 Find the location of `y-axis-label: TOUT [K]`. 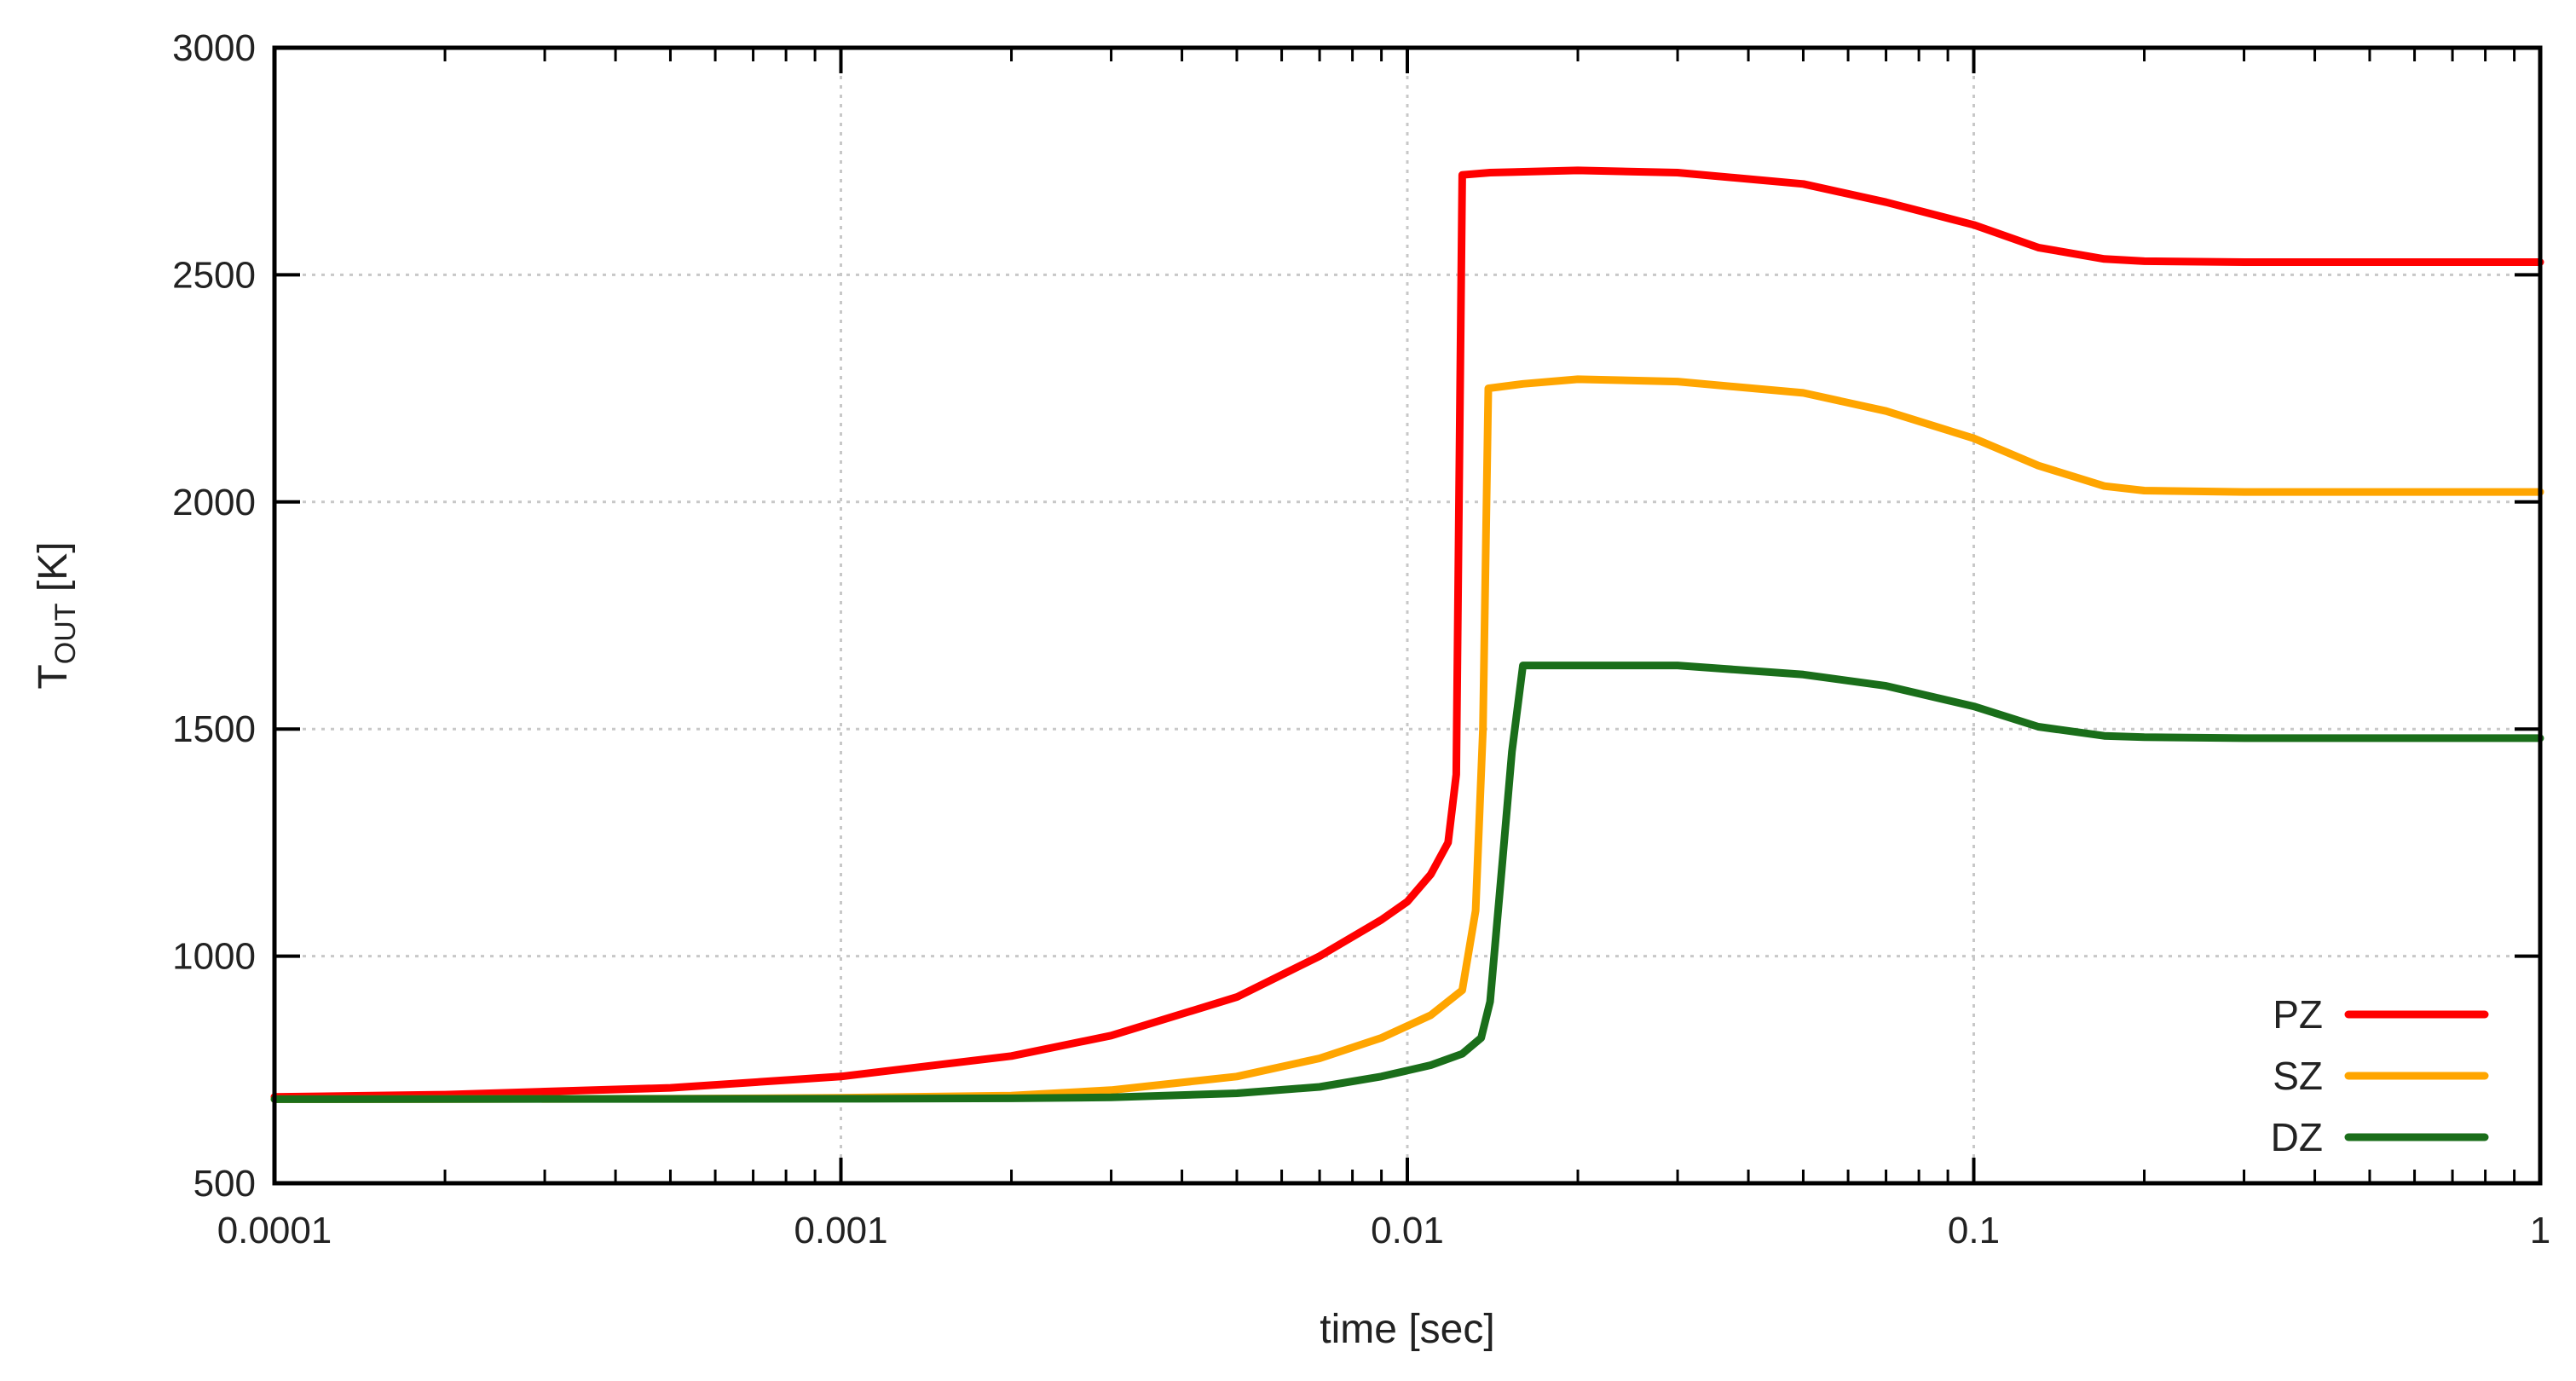

y-axis-label: TOUT [K] is located at coordinates (56, 615).